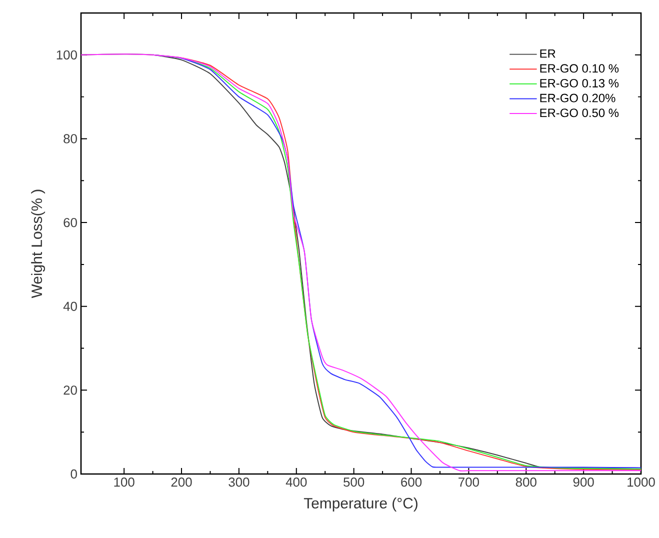 The height and width of the screenshot is (538, 659). Describe the element at coordinates (578, 98) in the screenshot. I see `legend-label: ER-GO 0.20%` at that location.